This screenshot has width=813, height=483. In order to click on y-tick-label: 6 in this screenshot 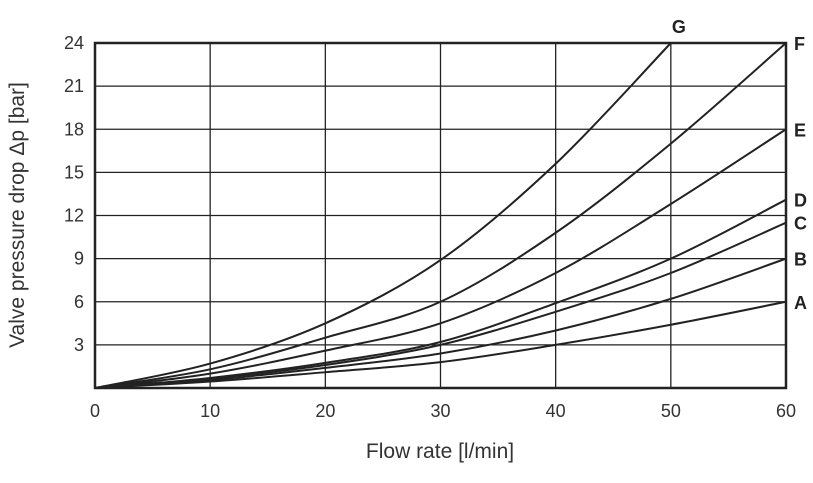, I will do `click(79, 302)`.